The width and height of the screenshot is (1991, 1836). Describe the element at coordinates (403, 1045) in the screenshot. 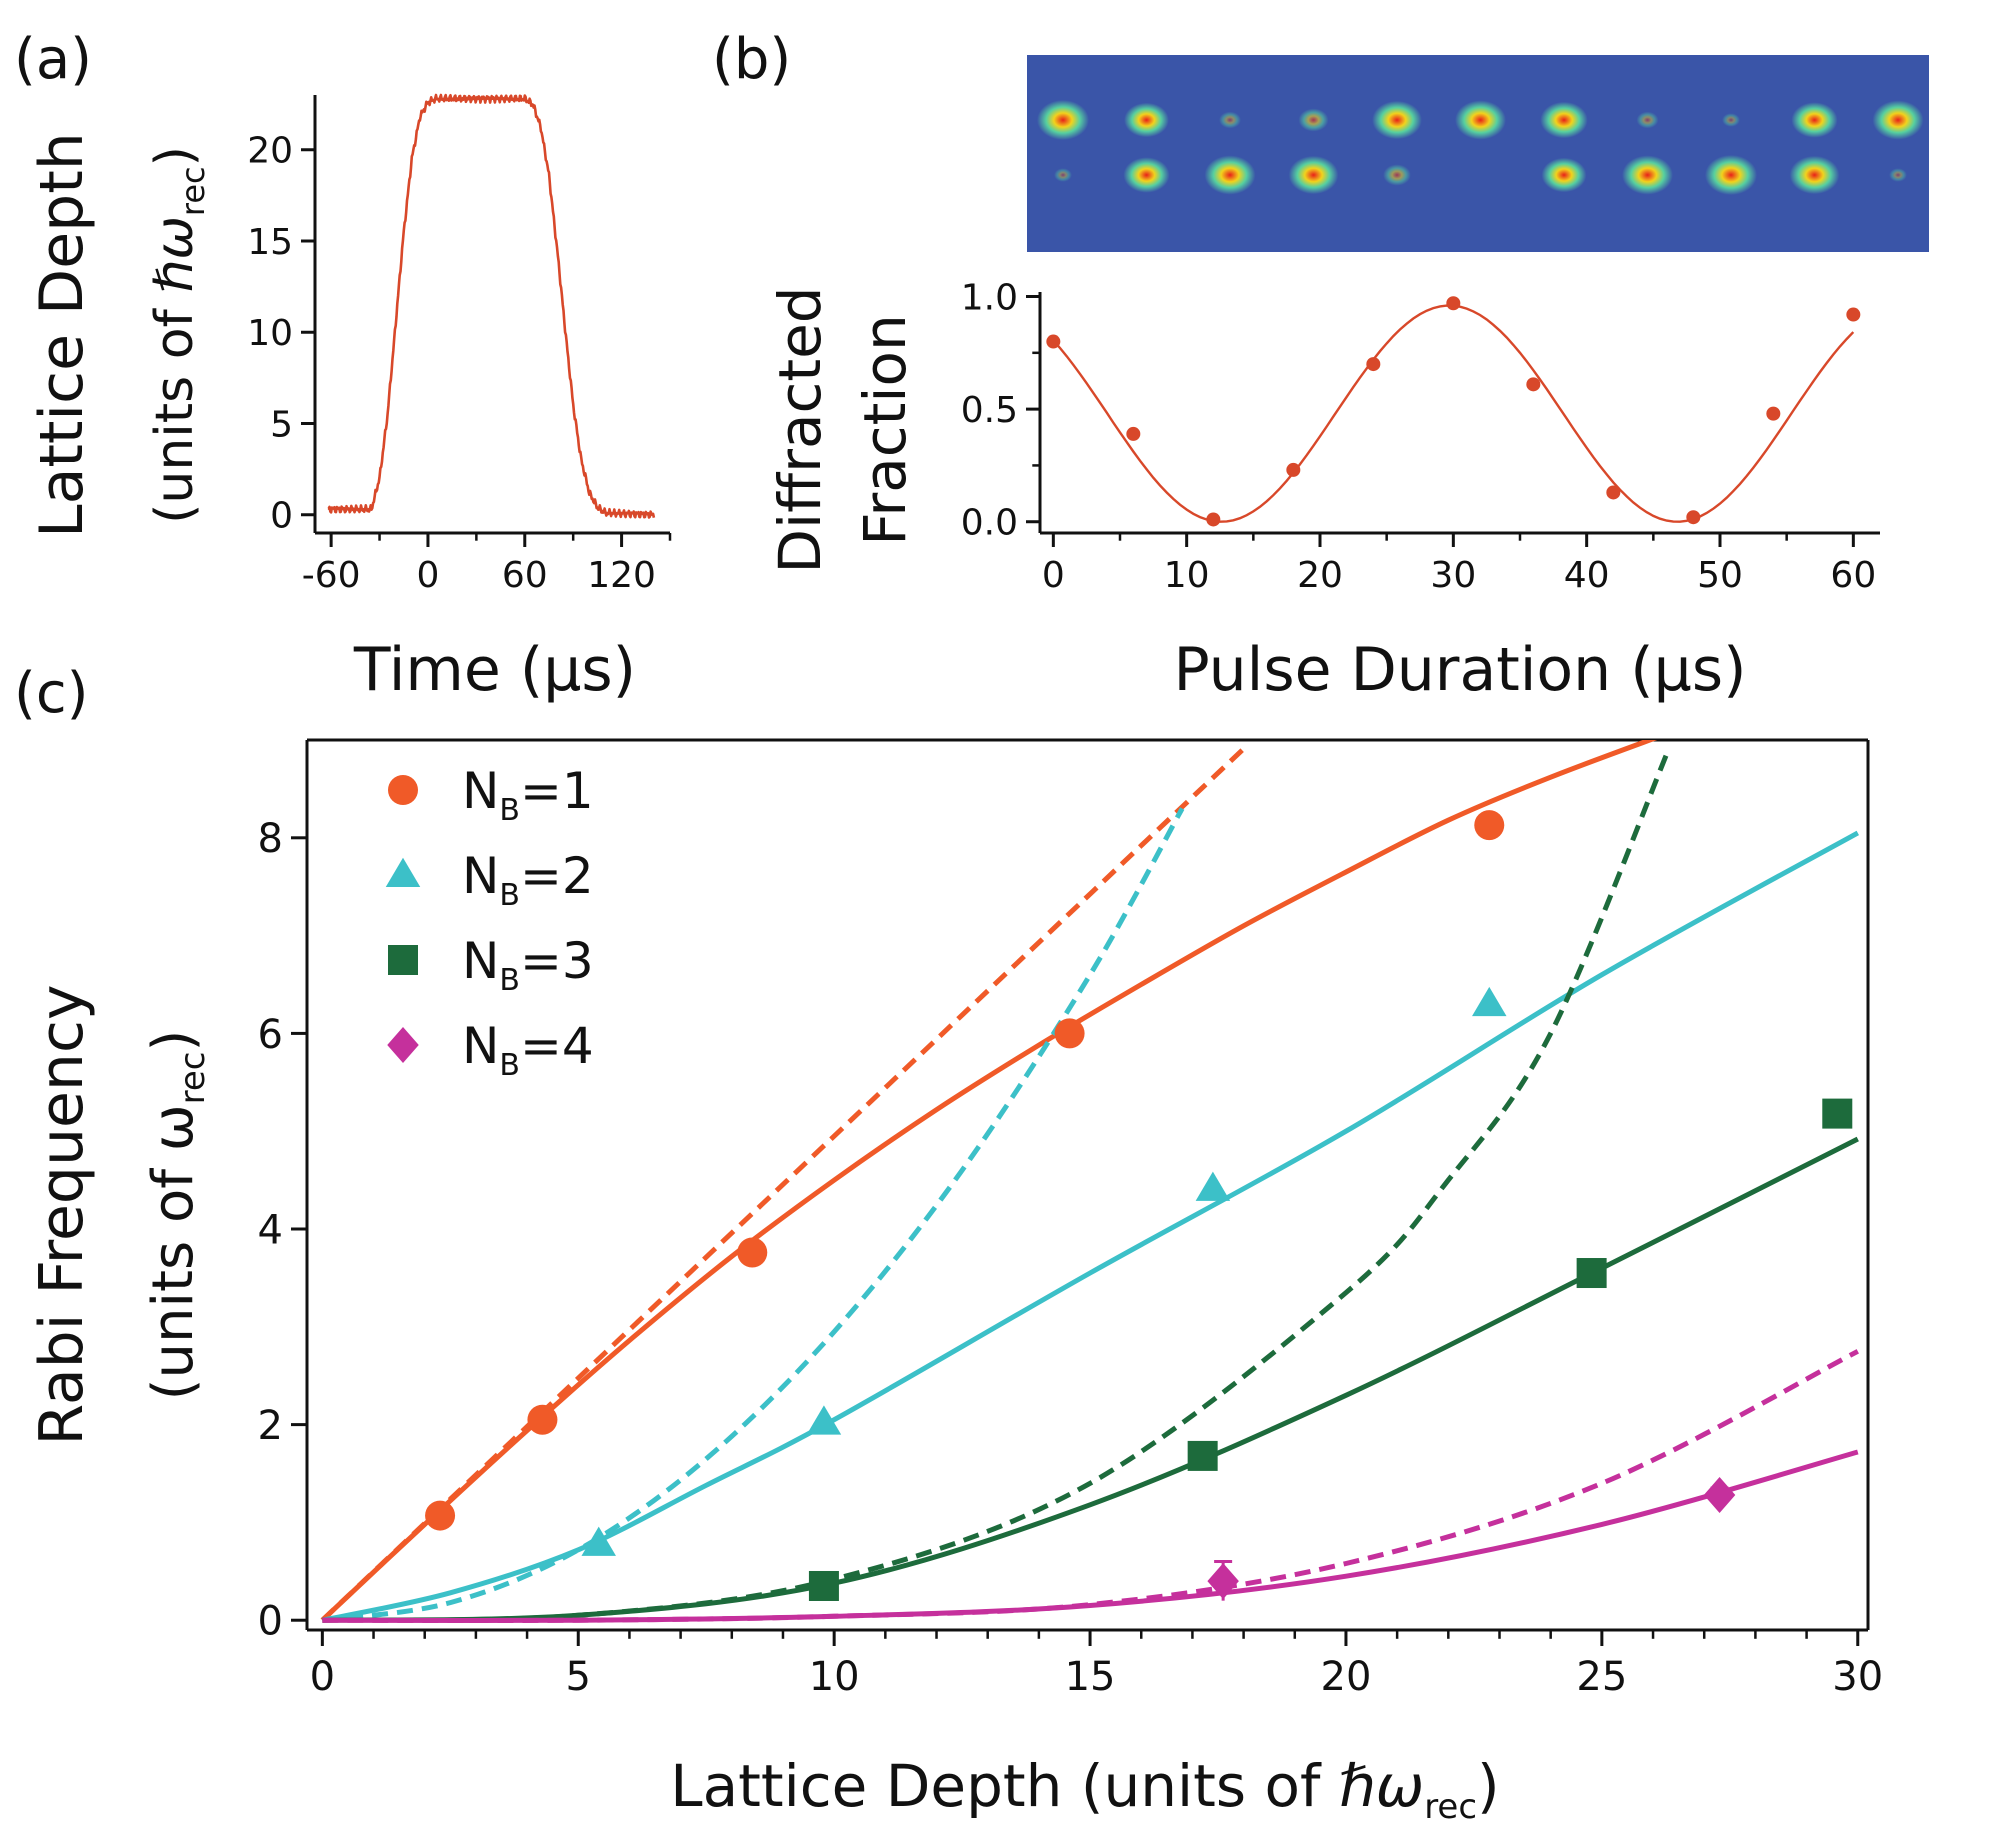

I see `legend-marker-diamond` at that location.